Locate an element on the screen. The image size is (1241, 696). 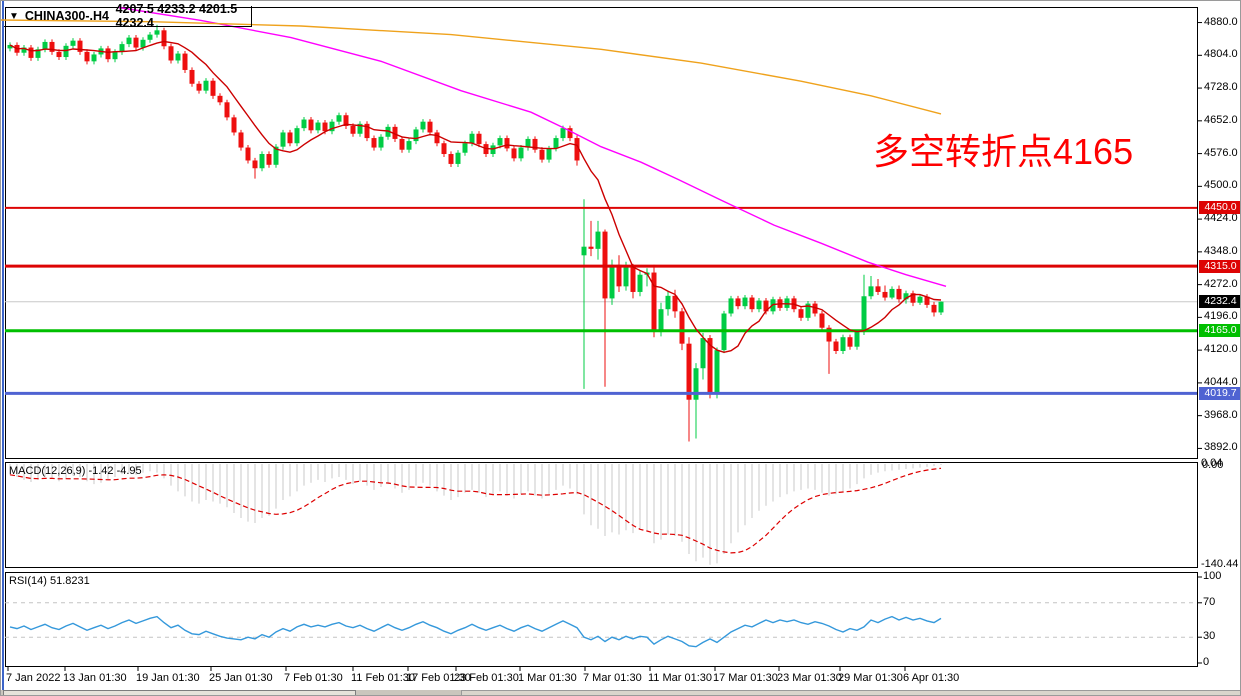
price-tick-label: 4120.0 is located at coordinates (1221, 349).